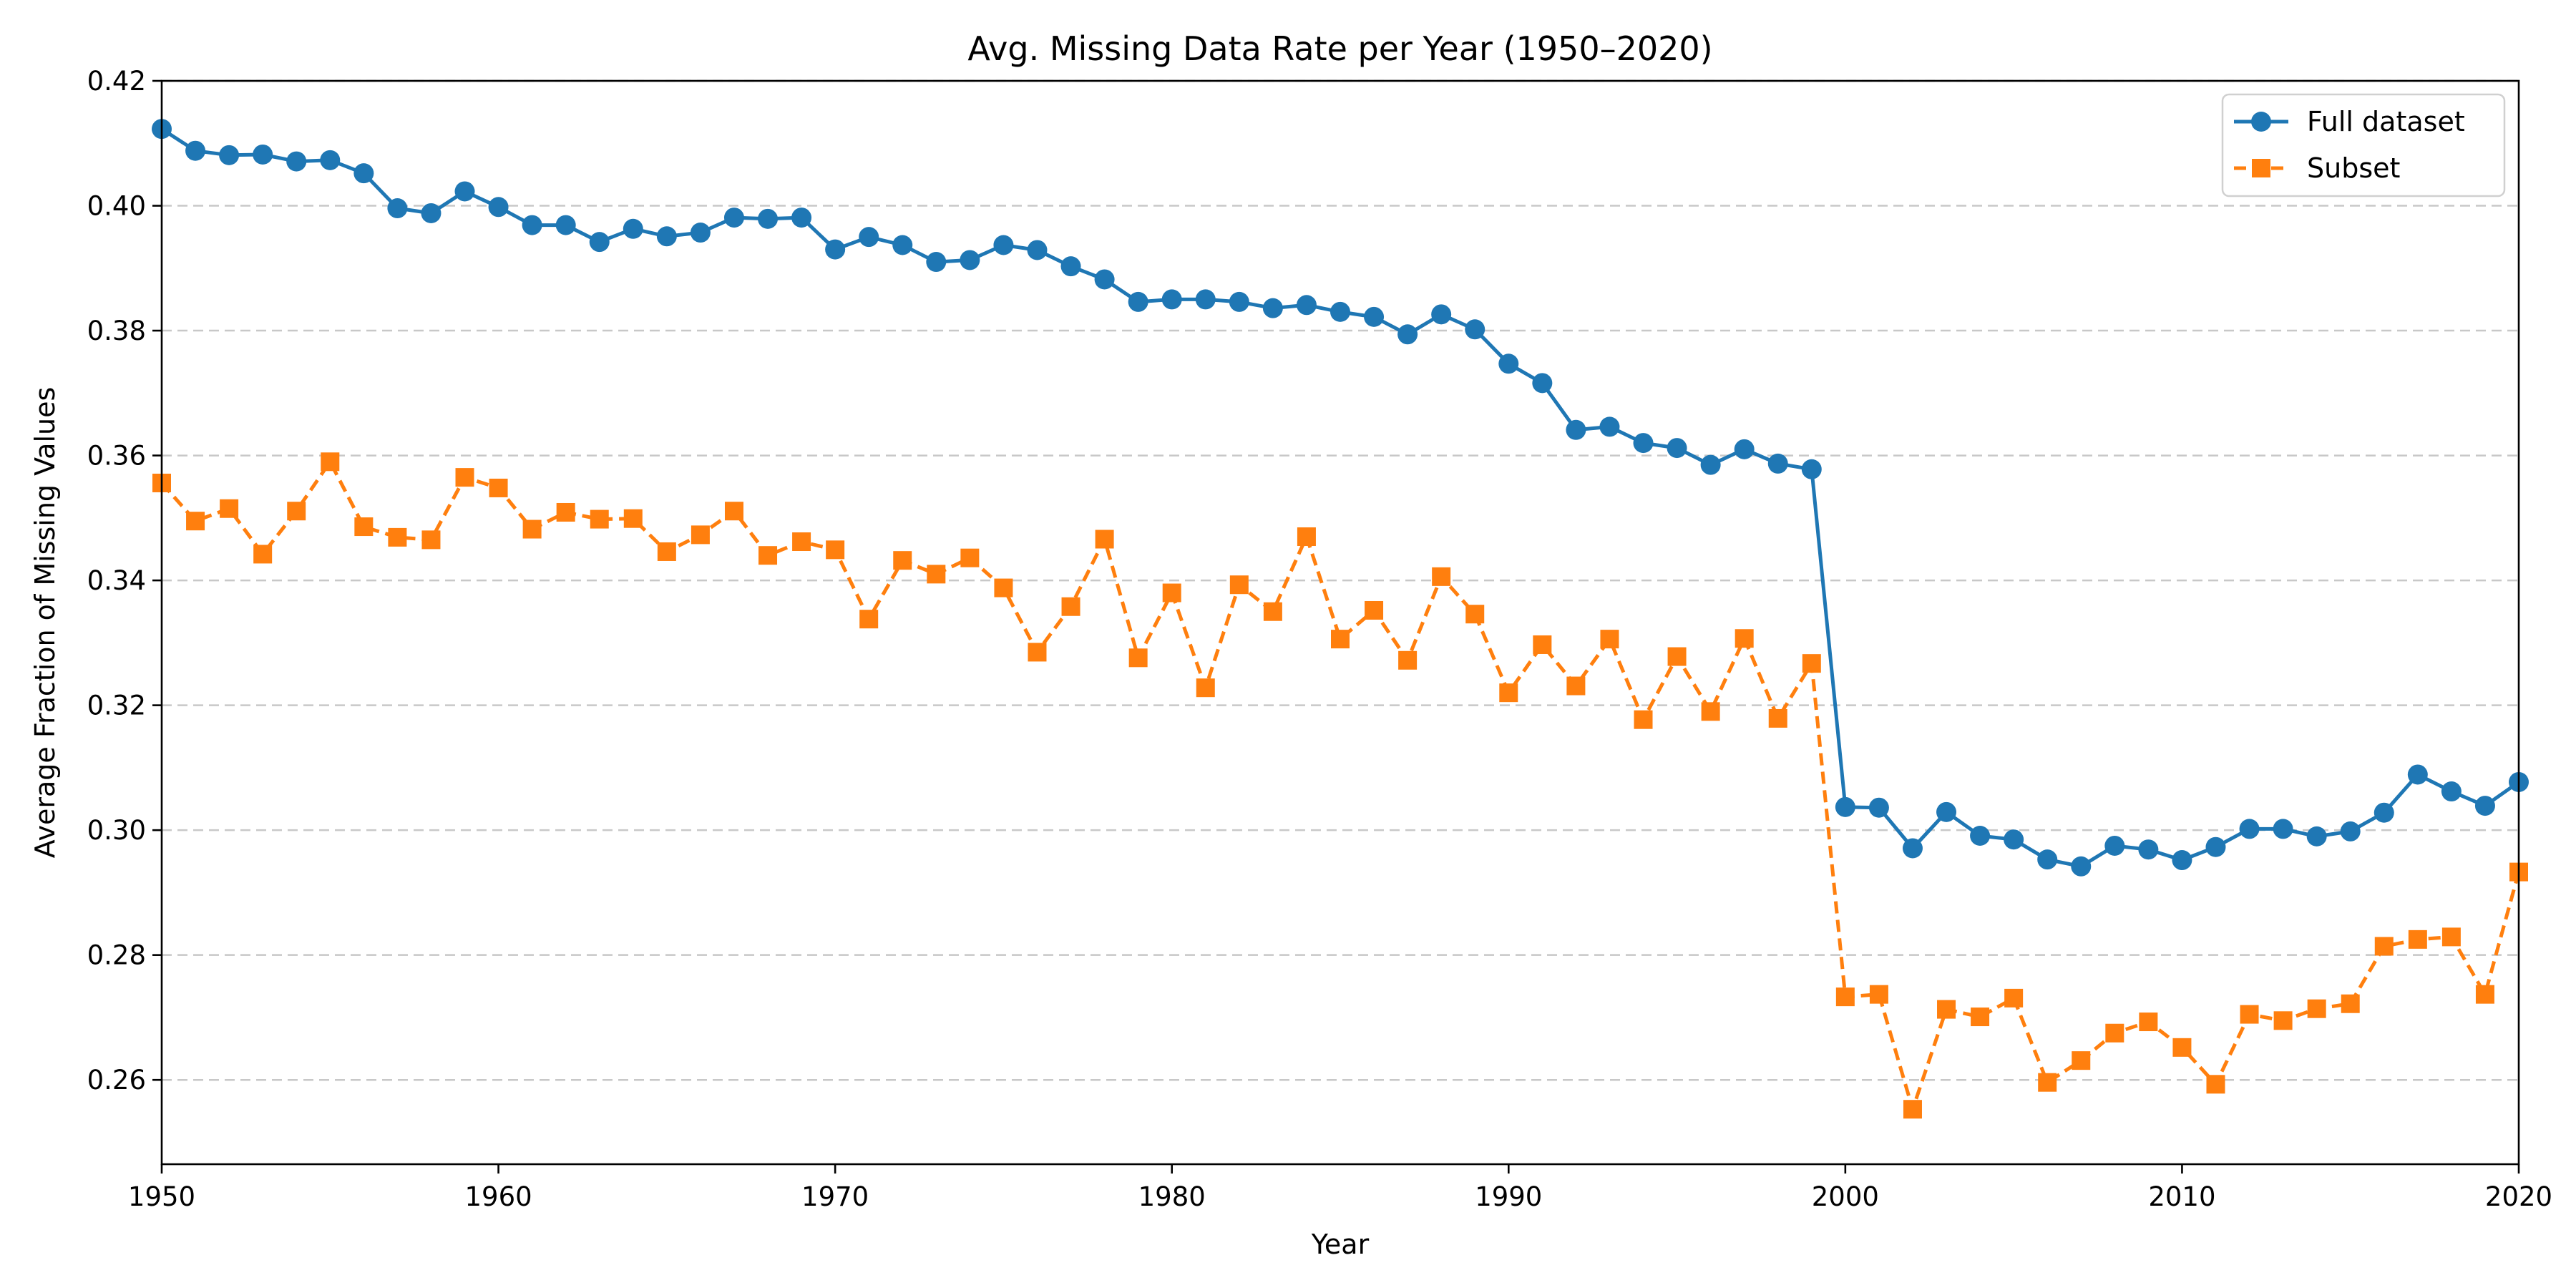  I want to click on y-tick-label: 0.26, so click(116, 1080).